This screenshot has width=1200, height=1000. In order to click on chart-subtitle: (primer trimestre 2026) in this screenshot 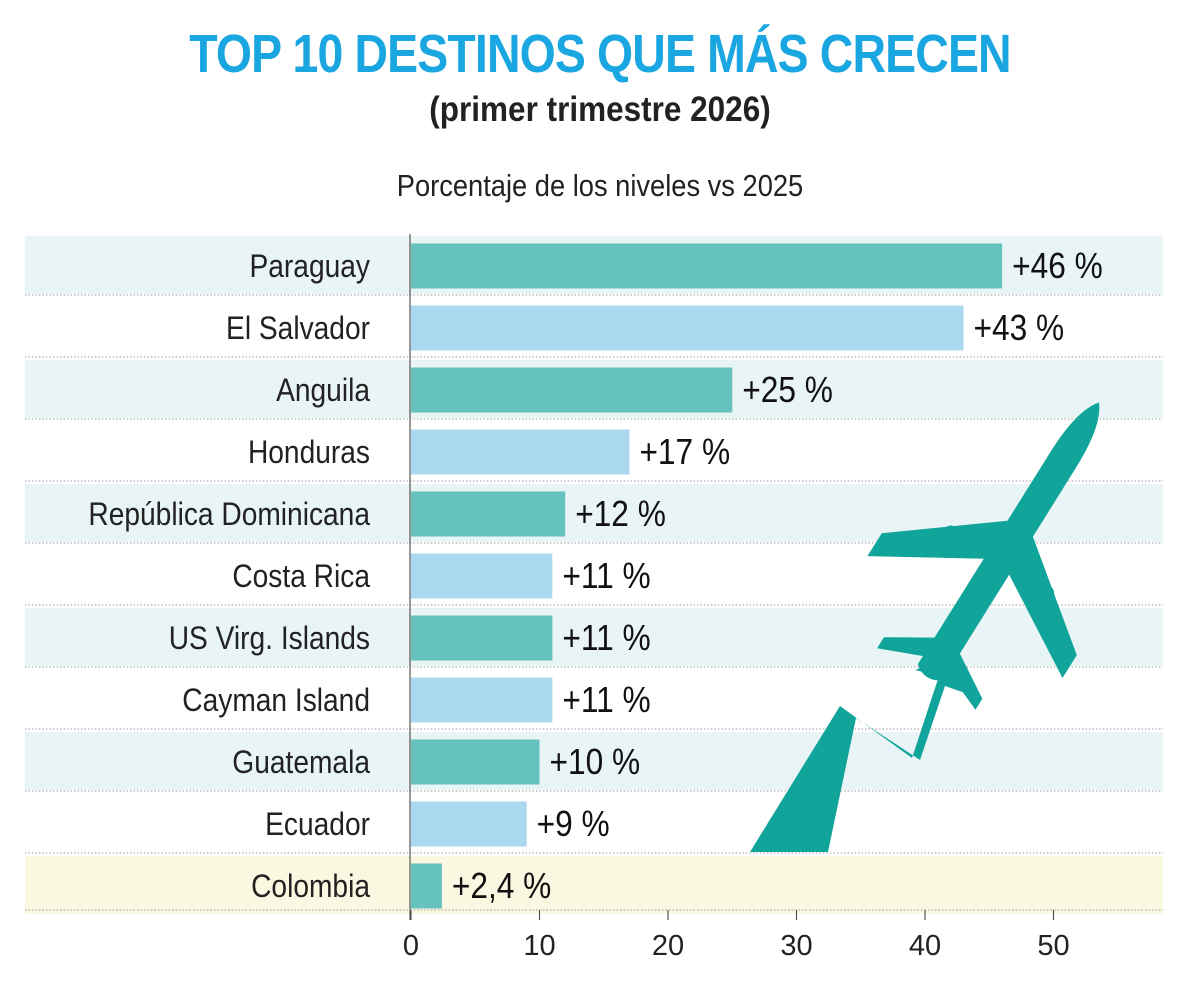, I will do `click(600, 109)`.